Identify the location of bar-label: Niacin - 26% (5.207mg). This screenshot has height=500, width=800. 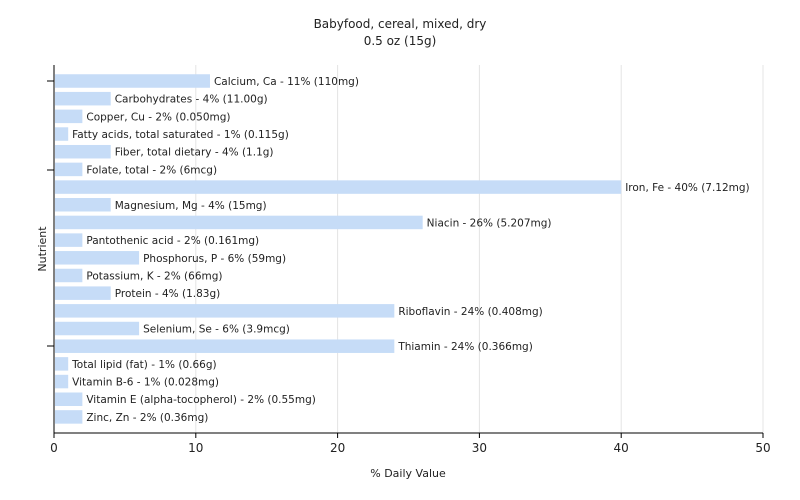
(489, 223).